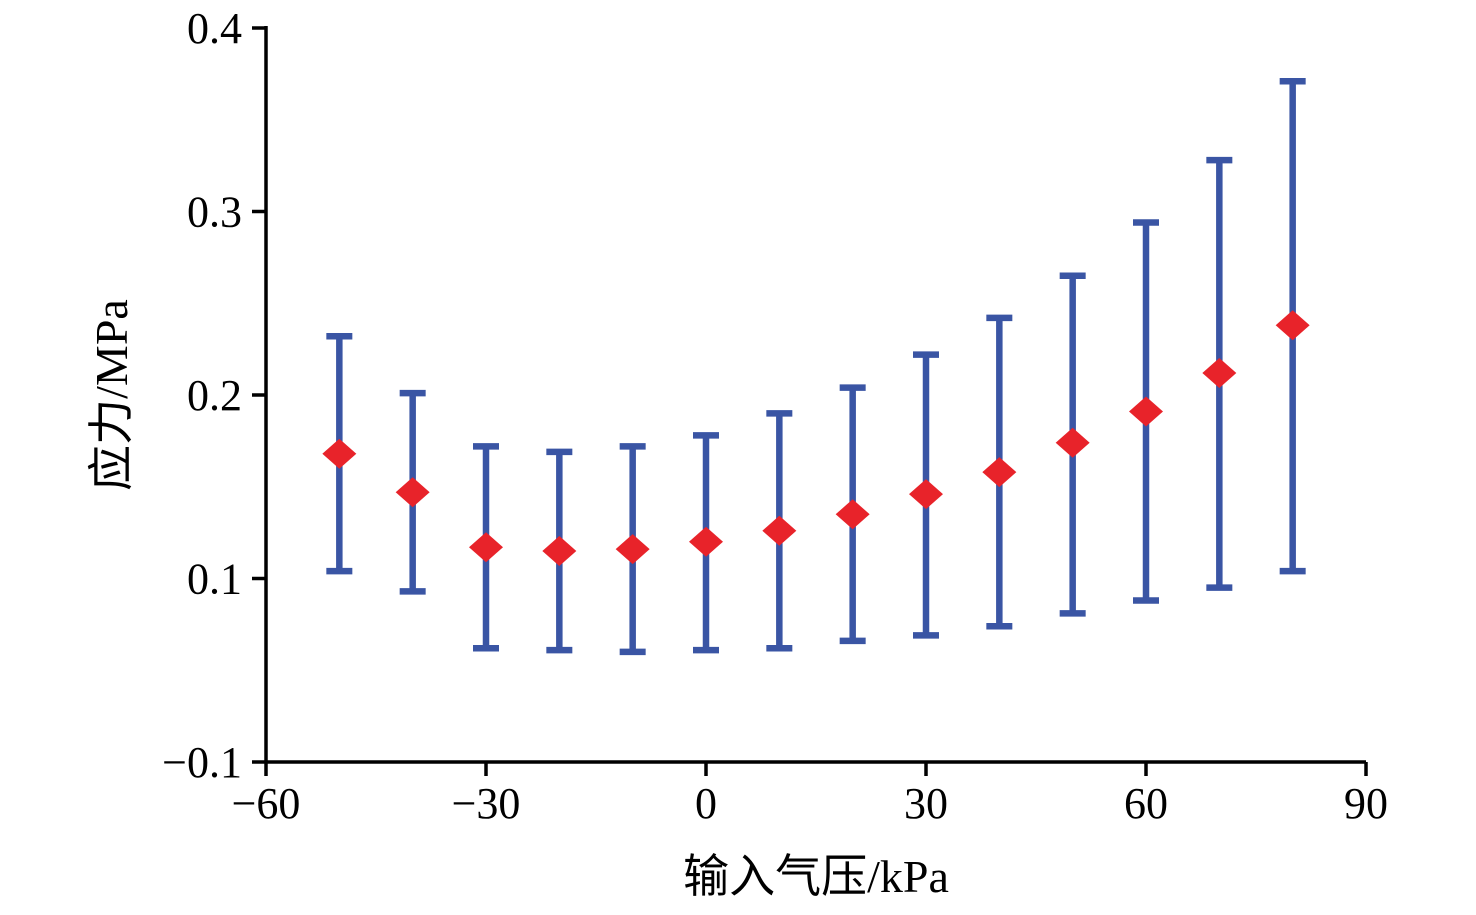 This screenshot has width=1476, height=915. What do you see at coordinates (202, 762) in the screenshot?
I see `y-tick-label: −0.1` at bounding box center [202, 762].